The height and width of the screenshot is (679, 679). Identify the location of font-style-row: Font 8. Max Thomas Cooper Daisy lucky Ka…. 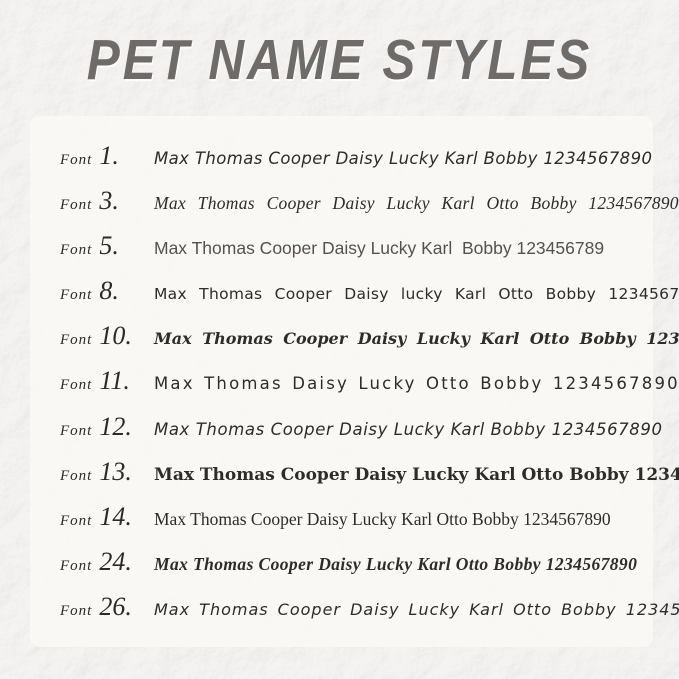
(362, 291).